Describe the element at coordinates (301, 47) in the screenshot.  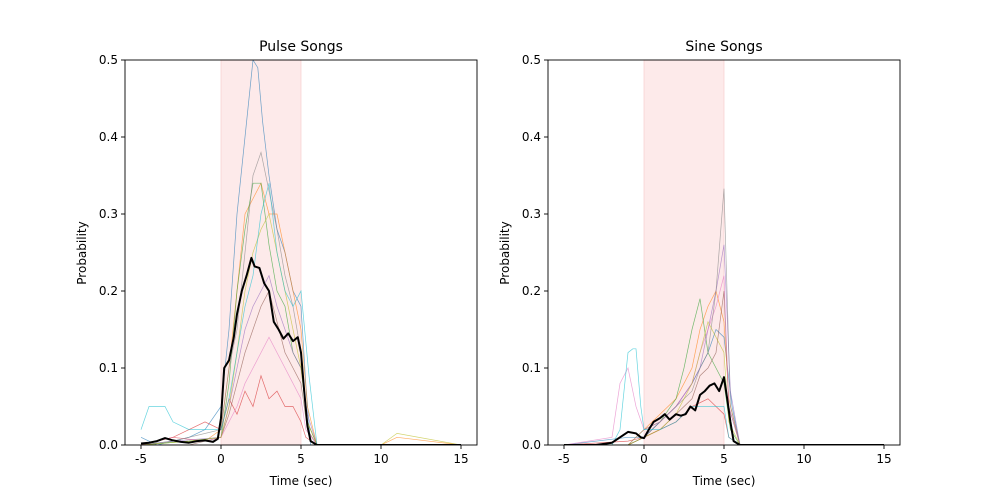
I see `panel-title: Pulse Songs` at that location.